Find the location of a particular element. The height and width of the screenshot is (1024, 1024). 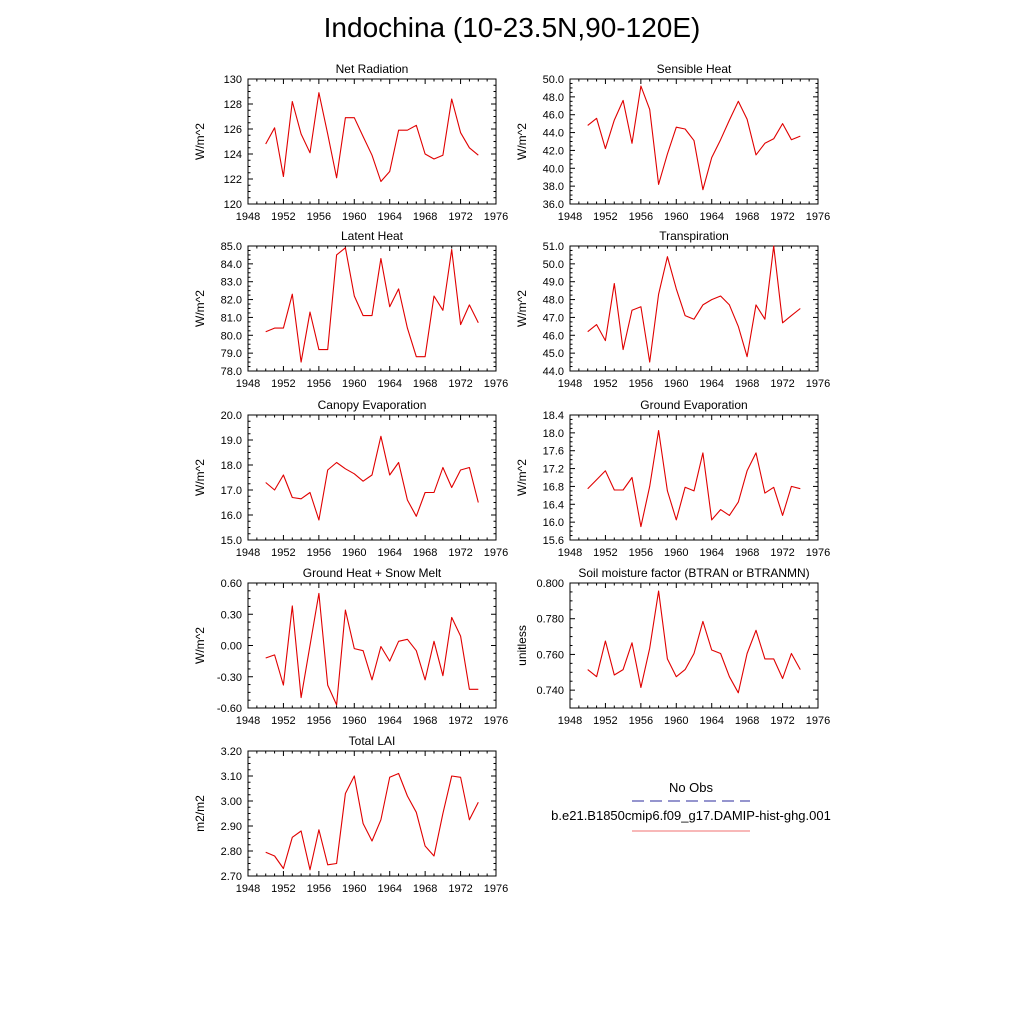

y-tick-label: 18.0 is located at coordinates (231, 466).